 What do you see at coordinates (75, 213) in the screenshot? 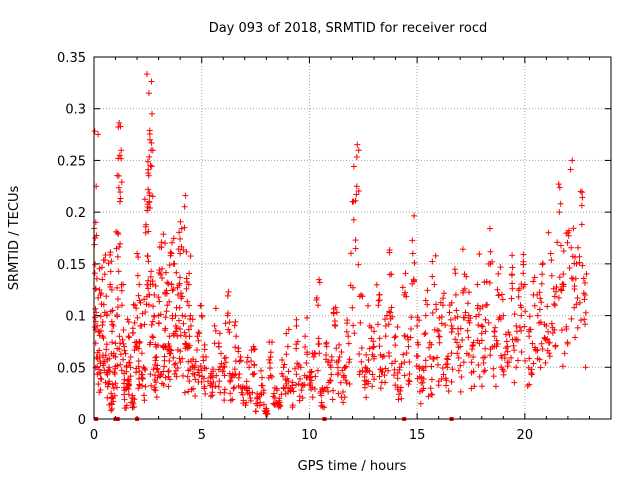
I see `y-tick-label: 0.2` at bounding box center [75, 213].